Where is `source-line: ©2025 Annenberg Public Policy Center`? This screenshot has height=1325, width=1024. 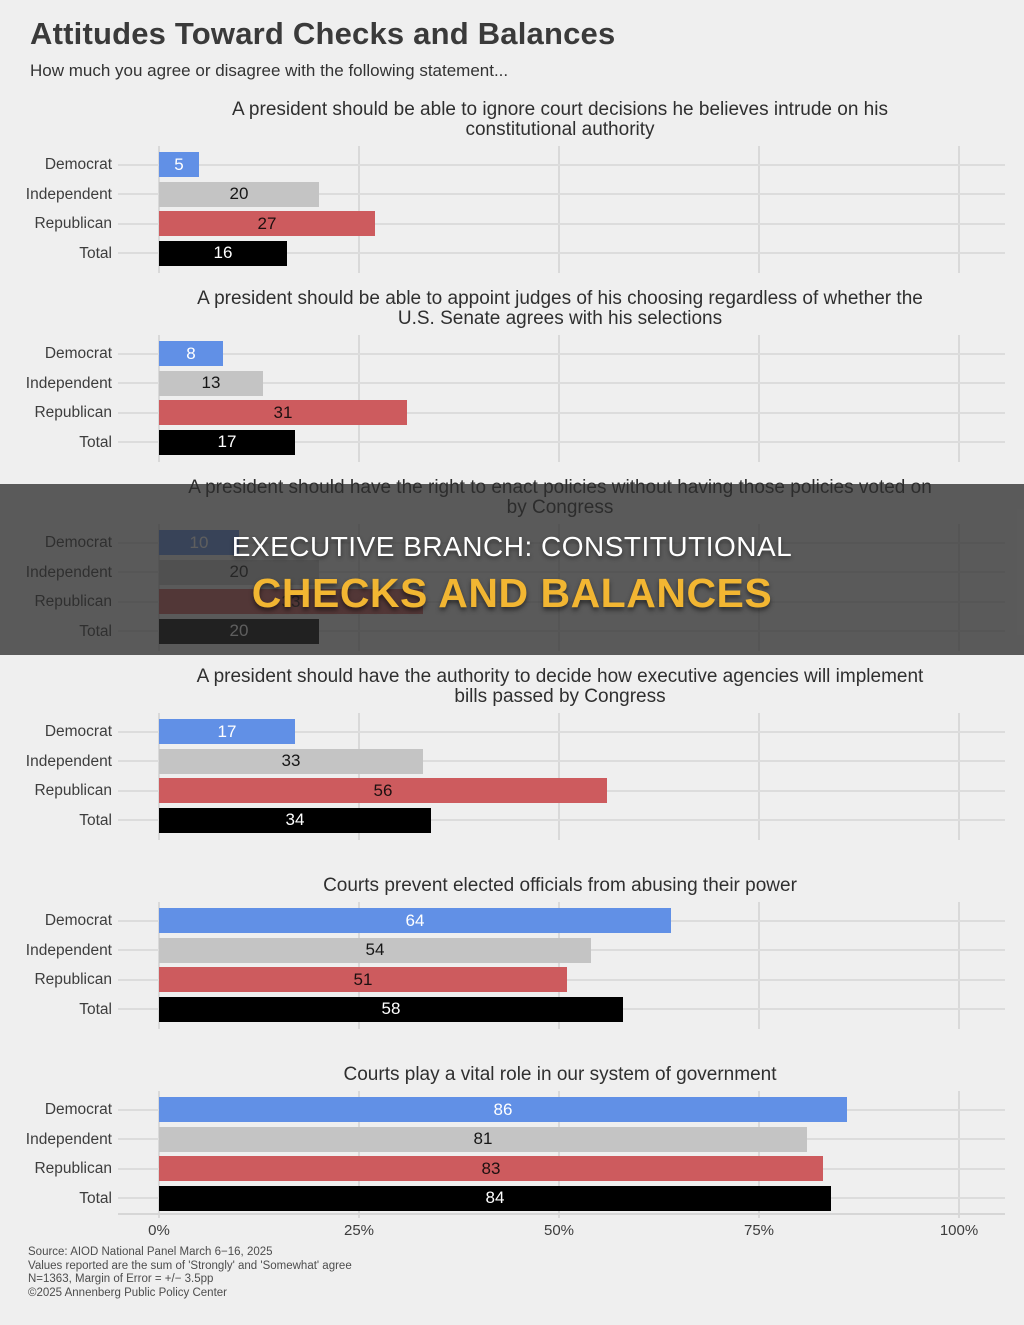
source-line: ©2025 Annenberg Public Policy Center is located at coordinates (127, 1292).